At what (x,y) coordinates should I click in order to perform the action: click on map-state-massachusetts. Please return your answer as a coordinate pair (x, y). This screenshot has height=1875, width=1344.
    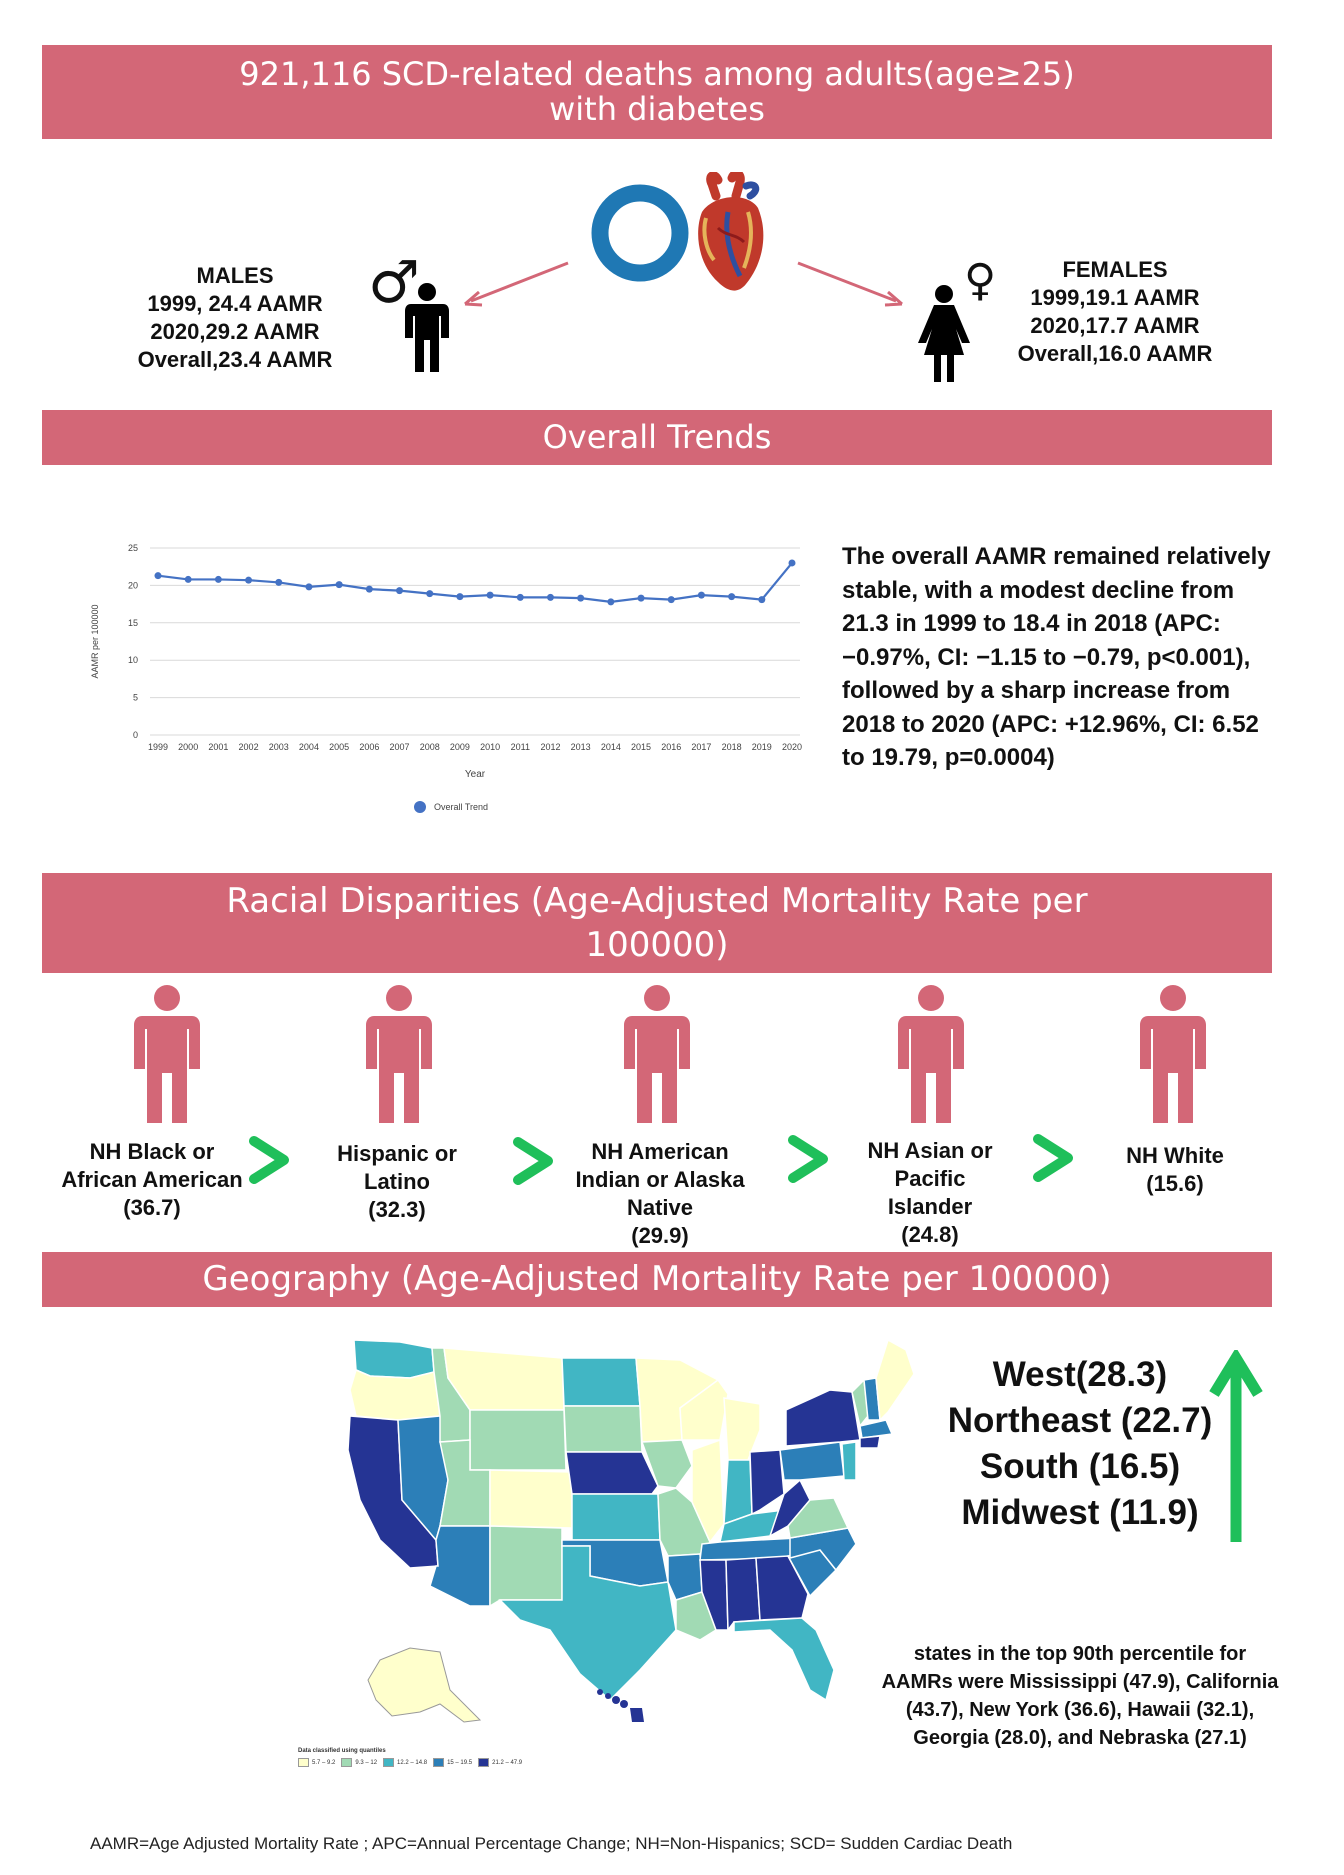
    Looking at the image, I should click on (876, 1429).